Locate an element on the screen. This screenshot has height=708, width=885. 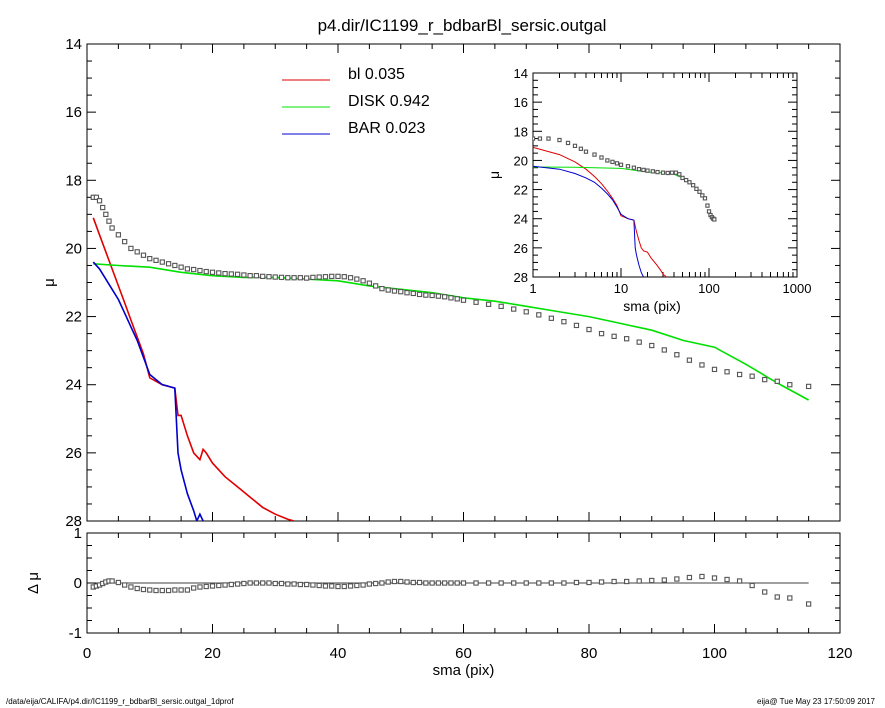
residual-xtick-label: 80 is located at coordinates (589, 653).